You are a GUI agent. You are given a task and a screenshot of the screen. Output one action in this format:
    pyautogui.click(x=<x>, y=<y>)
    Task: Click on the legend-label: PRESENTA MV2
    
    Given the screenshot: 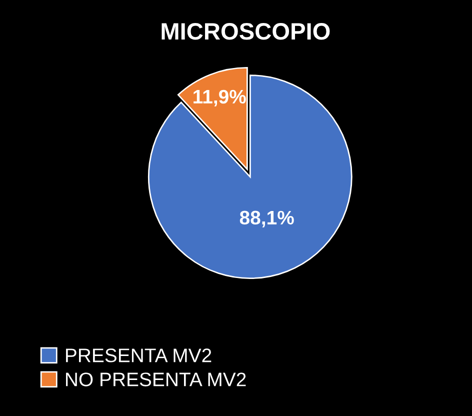 What is the action you would take?
    pyautogui.click(x=139, y=355)
    